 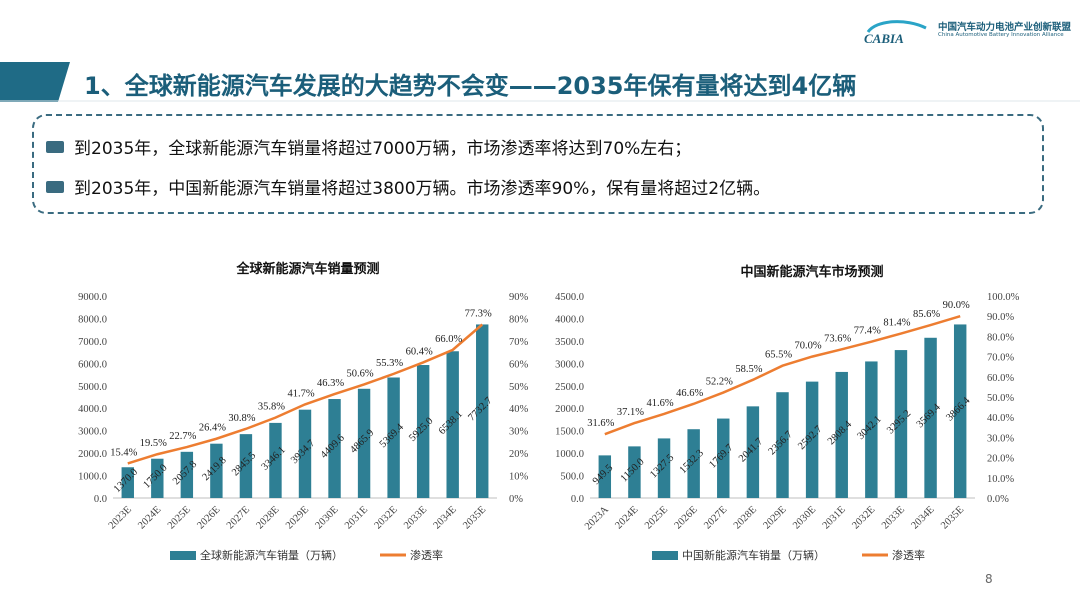 I want to click on y-tick-label: 8000.0, so click(x=92, y=319).